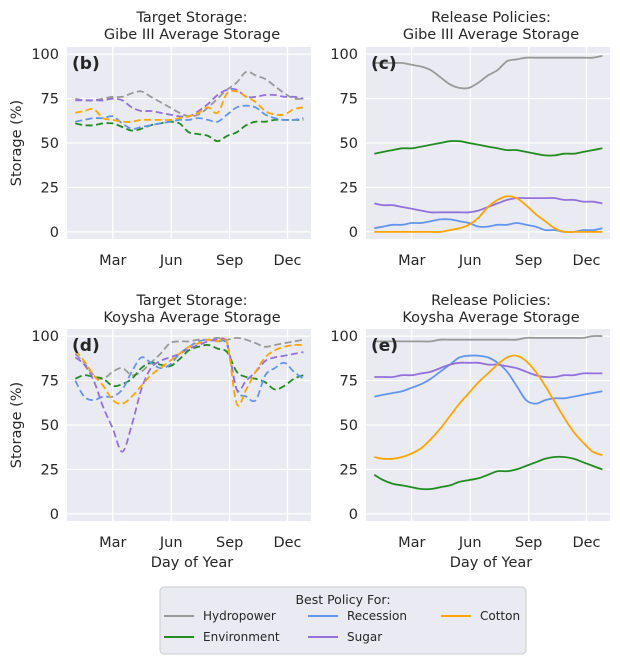 Image resolution: width=620 pixels, height=664 pixels. What do you see at coordinates (349, 144) in the screenshot?
I see `panel-c-ytick-label: 50` at bounding box center [349, 144].